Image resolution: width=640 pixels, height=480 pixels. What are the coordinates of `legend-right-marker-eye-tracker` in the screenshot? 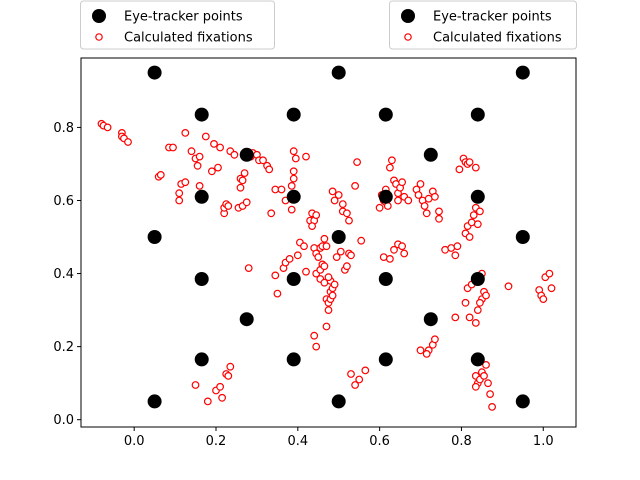 It's located at (408, 16).